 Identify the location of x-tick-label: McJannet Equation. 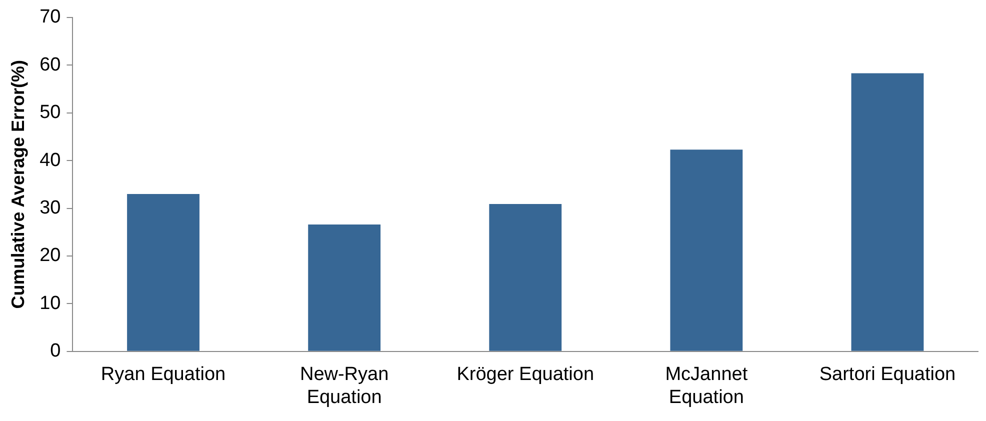
(706, 386).